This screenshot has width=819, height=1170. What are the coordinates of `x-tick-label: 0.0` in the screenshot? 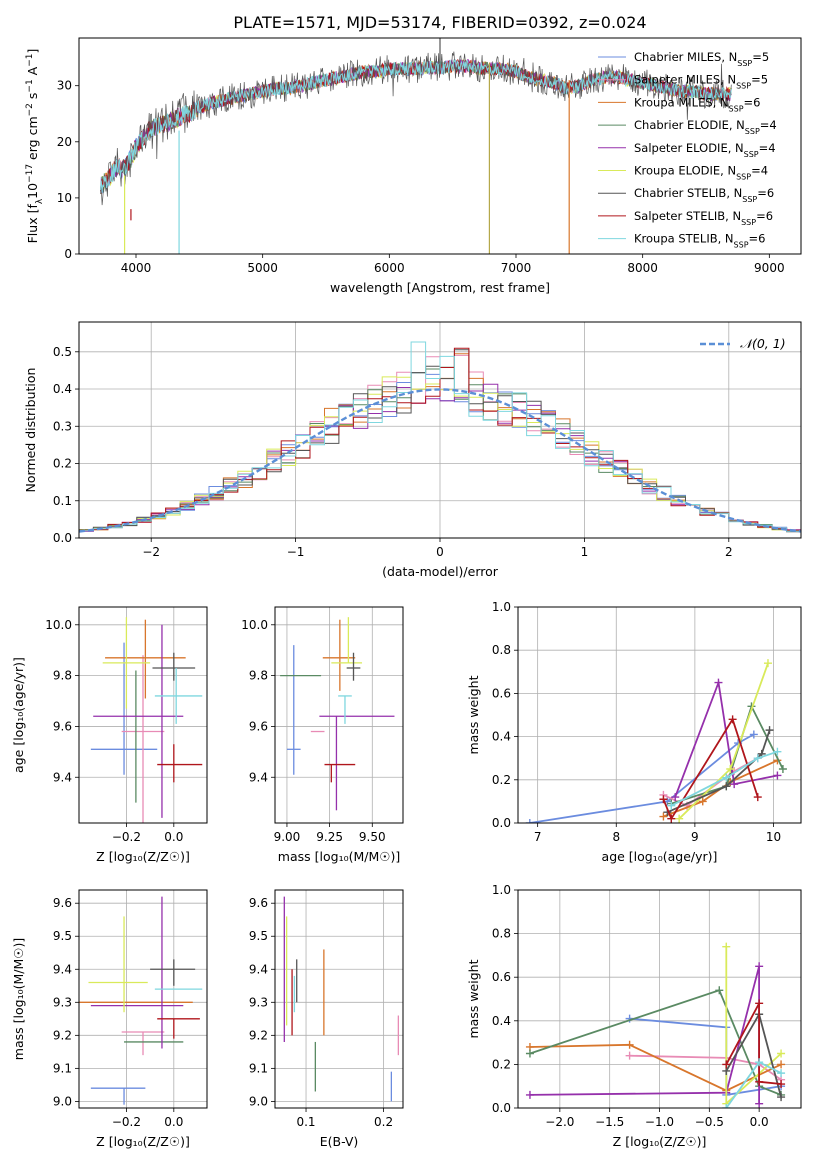 It's located at (759, 1122).